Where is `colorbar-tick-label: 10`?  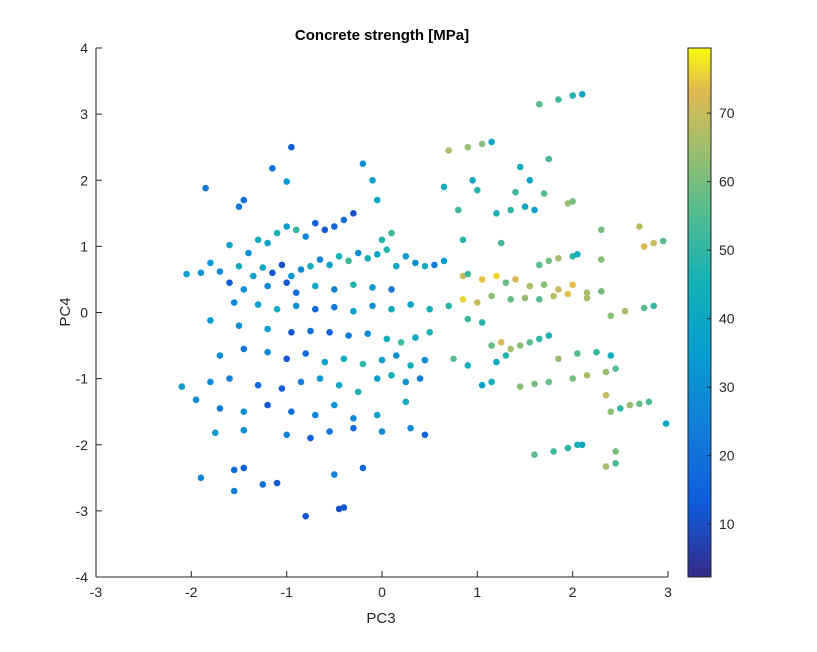
colorbar-tick-label: 10 is located at coordinates (727, 524).